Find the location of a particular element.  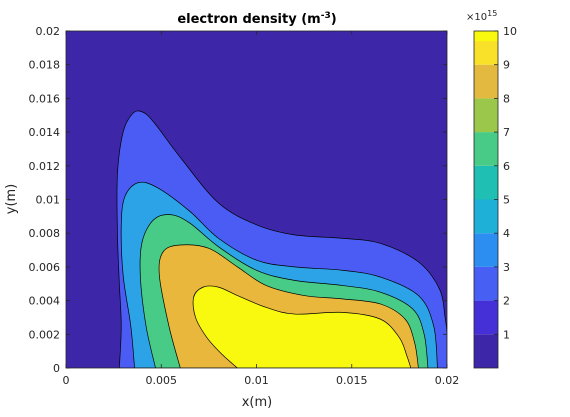

colorbar: 1 2 3 4 5 6 7 8 9 10 is located at coordinates (495, 197).